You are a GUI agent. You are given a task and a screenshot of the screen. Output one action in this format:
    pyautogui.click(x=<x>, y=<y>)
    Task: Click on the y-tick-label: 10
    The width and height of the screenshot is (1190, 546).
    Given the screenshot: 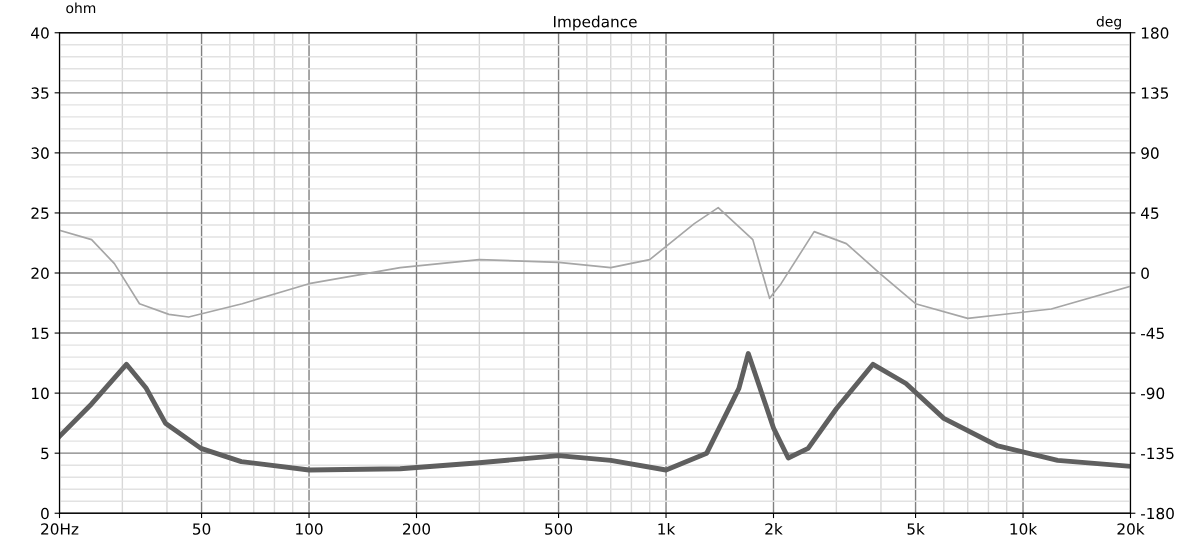 What is the action you would take?
    pyautogui.click(x=40, y=393)
    